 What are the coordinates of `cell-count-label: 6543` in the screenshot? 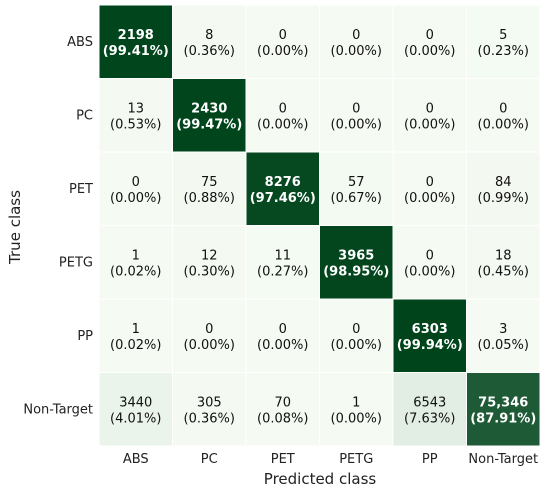 It's located at (429, 402).